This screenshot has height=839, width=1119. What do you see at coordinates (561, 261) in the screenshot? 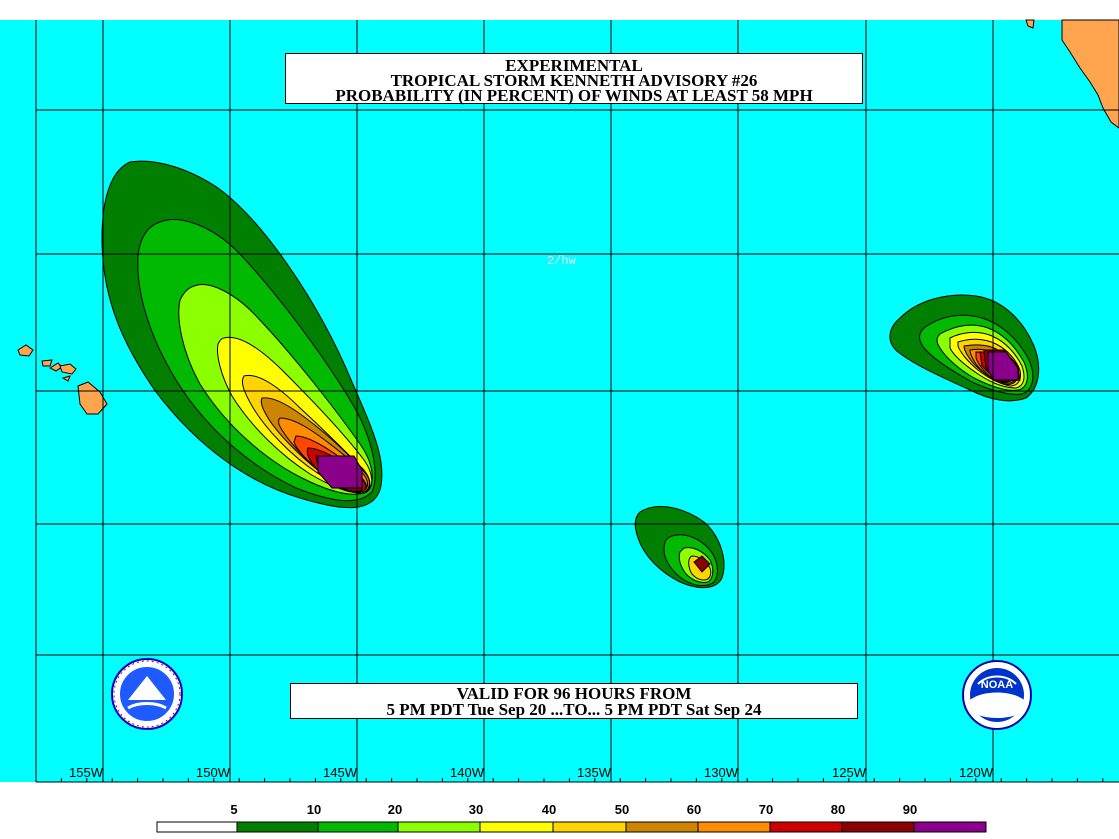
I see `map-tag: 2/hw` at bounding box center [561, 261].